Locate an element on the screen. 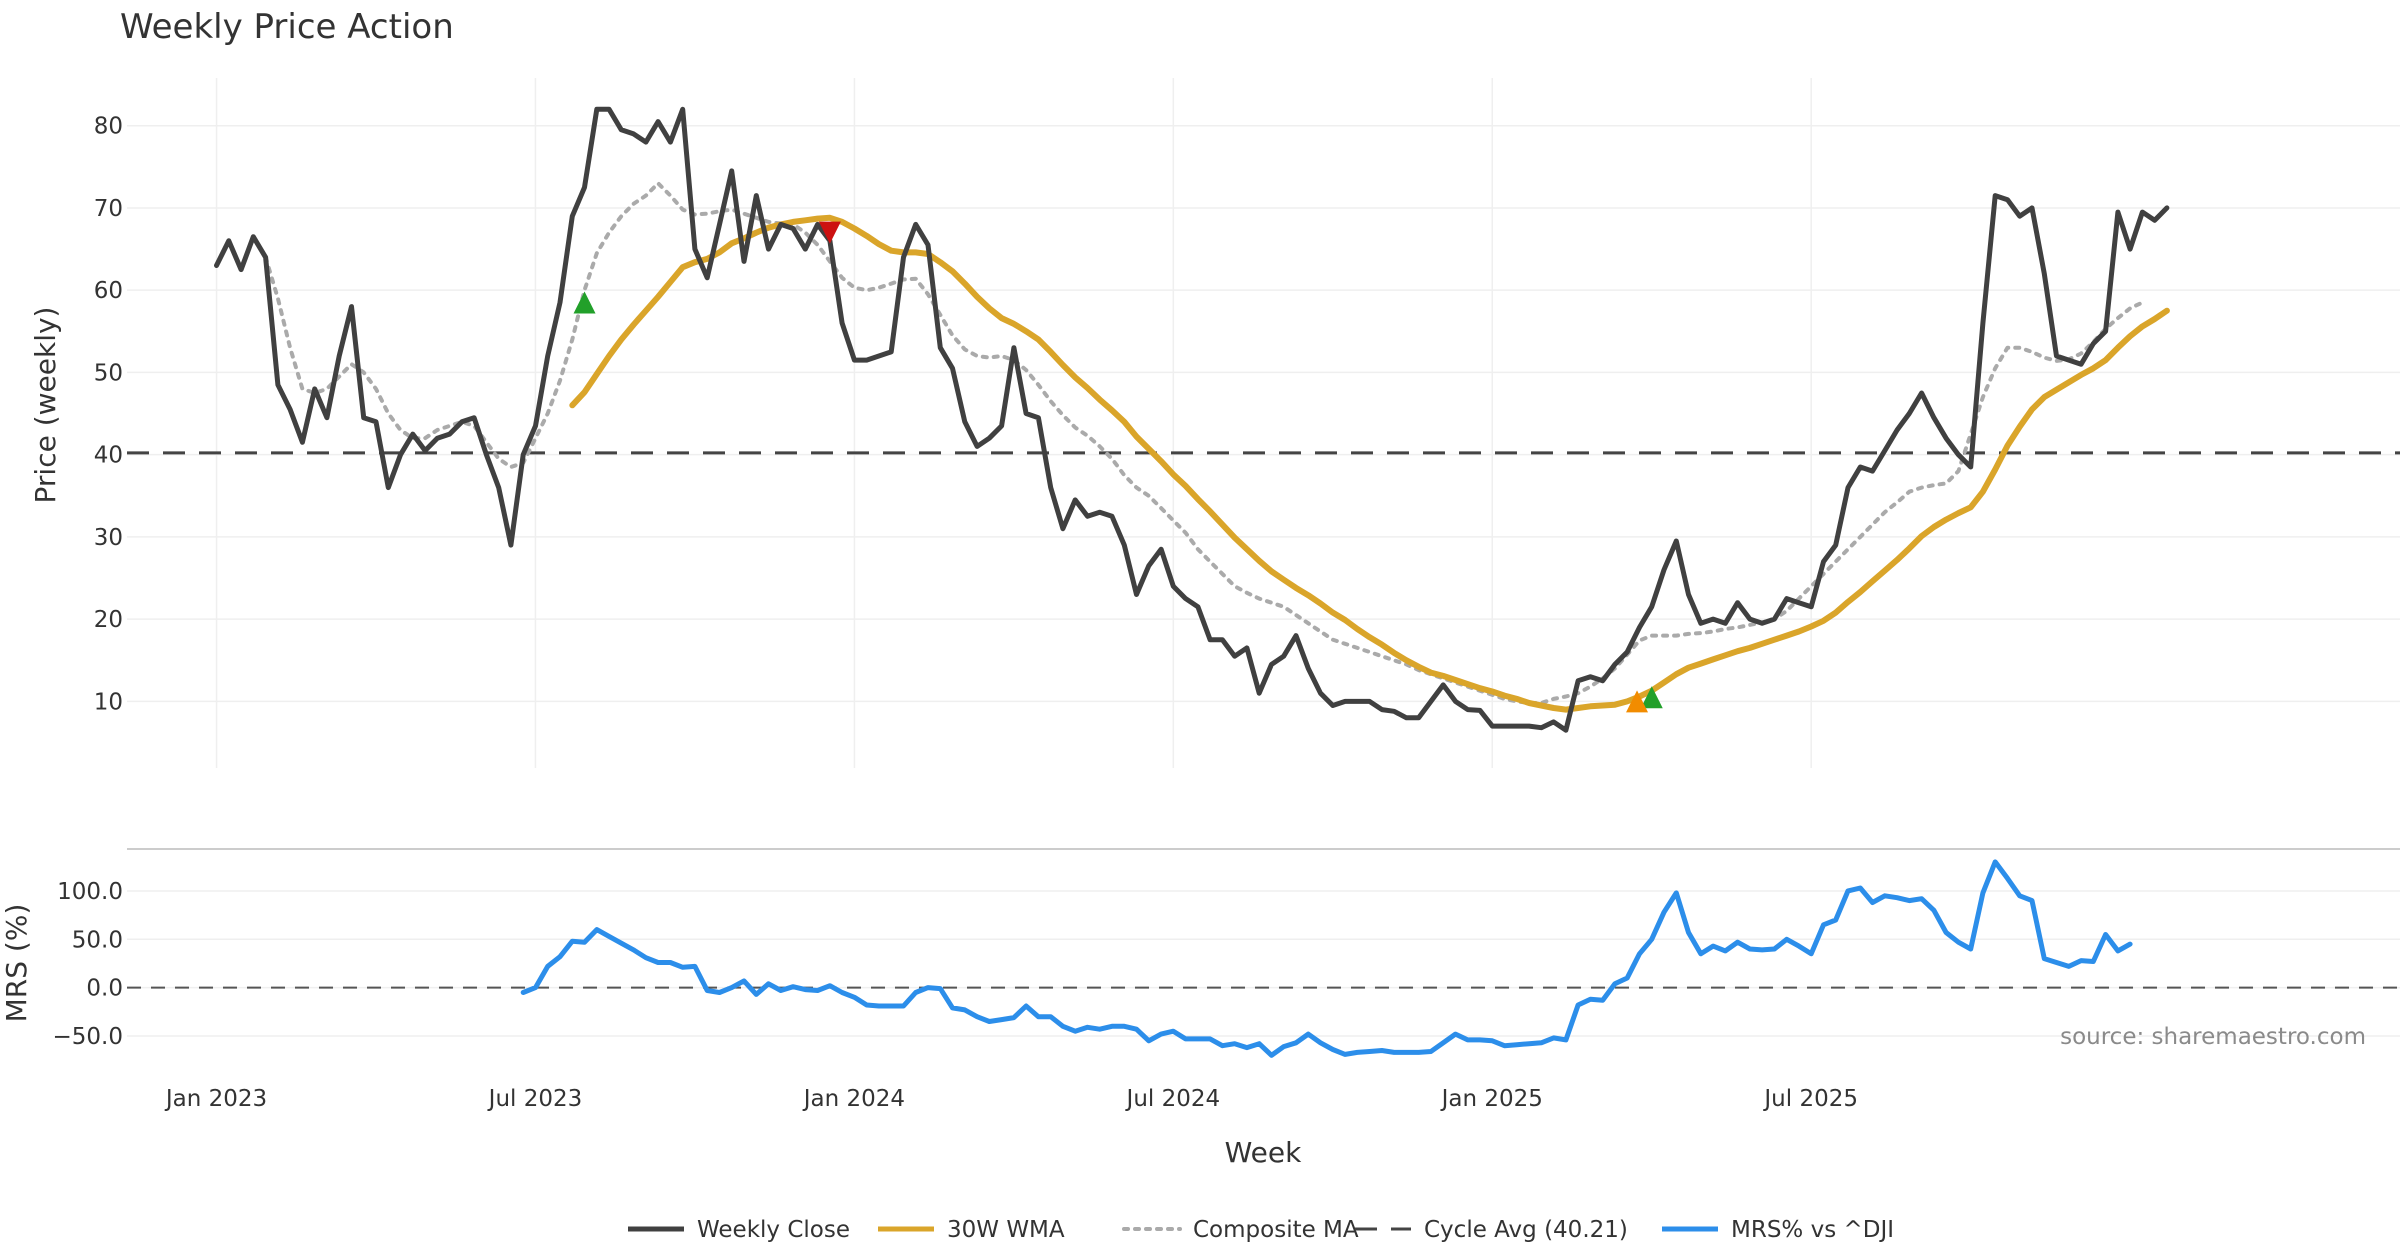 Image resolution: width=2400 pixels, height=1260 pixels. cycle-legend-label: Cycle Avg (40.21) is located at coordinates (1526, 1230).